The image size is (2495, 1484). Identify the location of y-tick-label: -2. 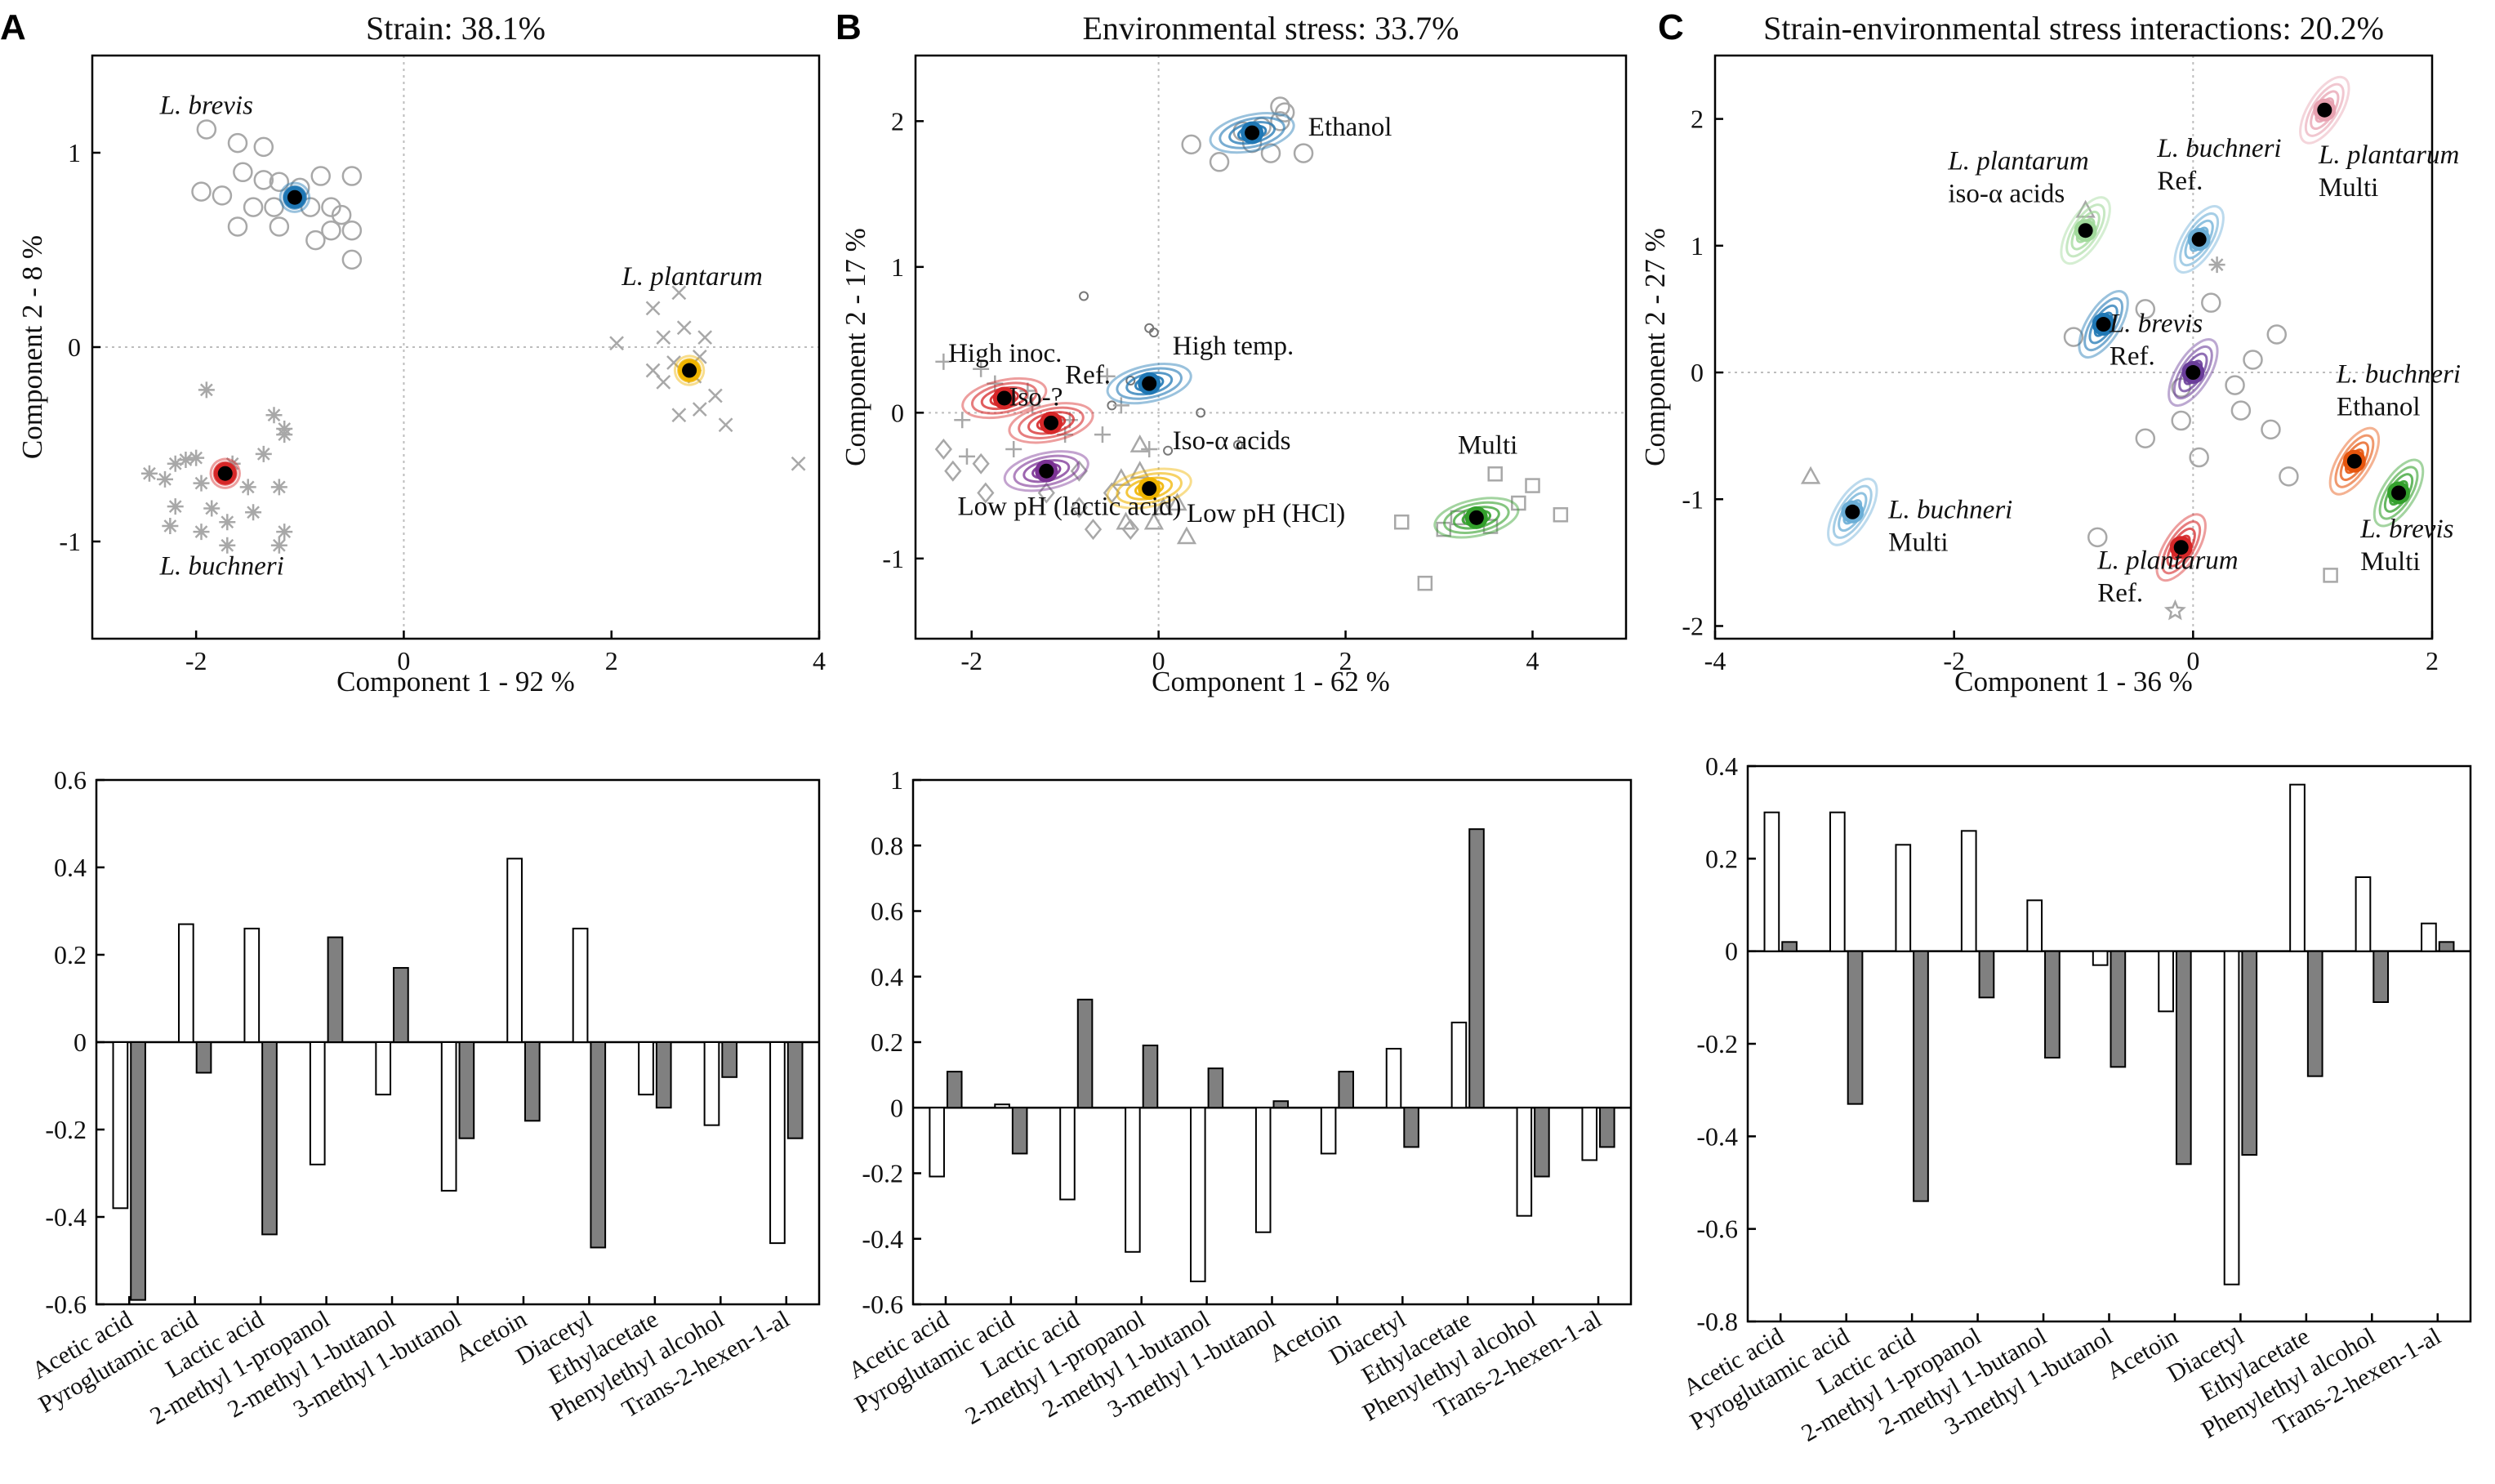
(1693, 626).